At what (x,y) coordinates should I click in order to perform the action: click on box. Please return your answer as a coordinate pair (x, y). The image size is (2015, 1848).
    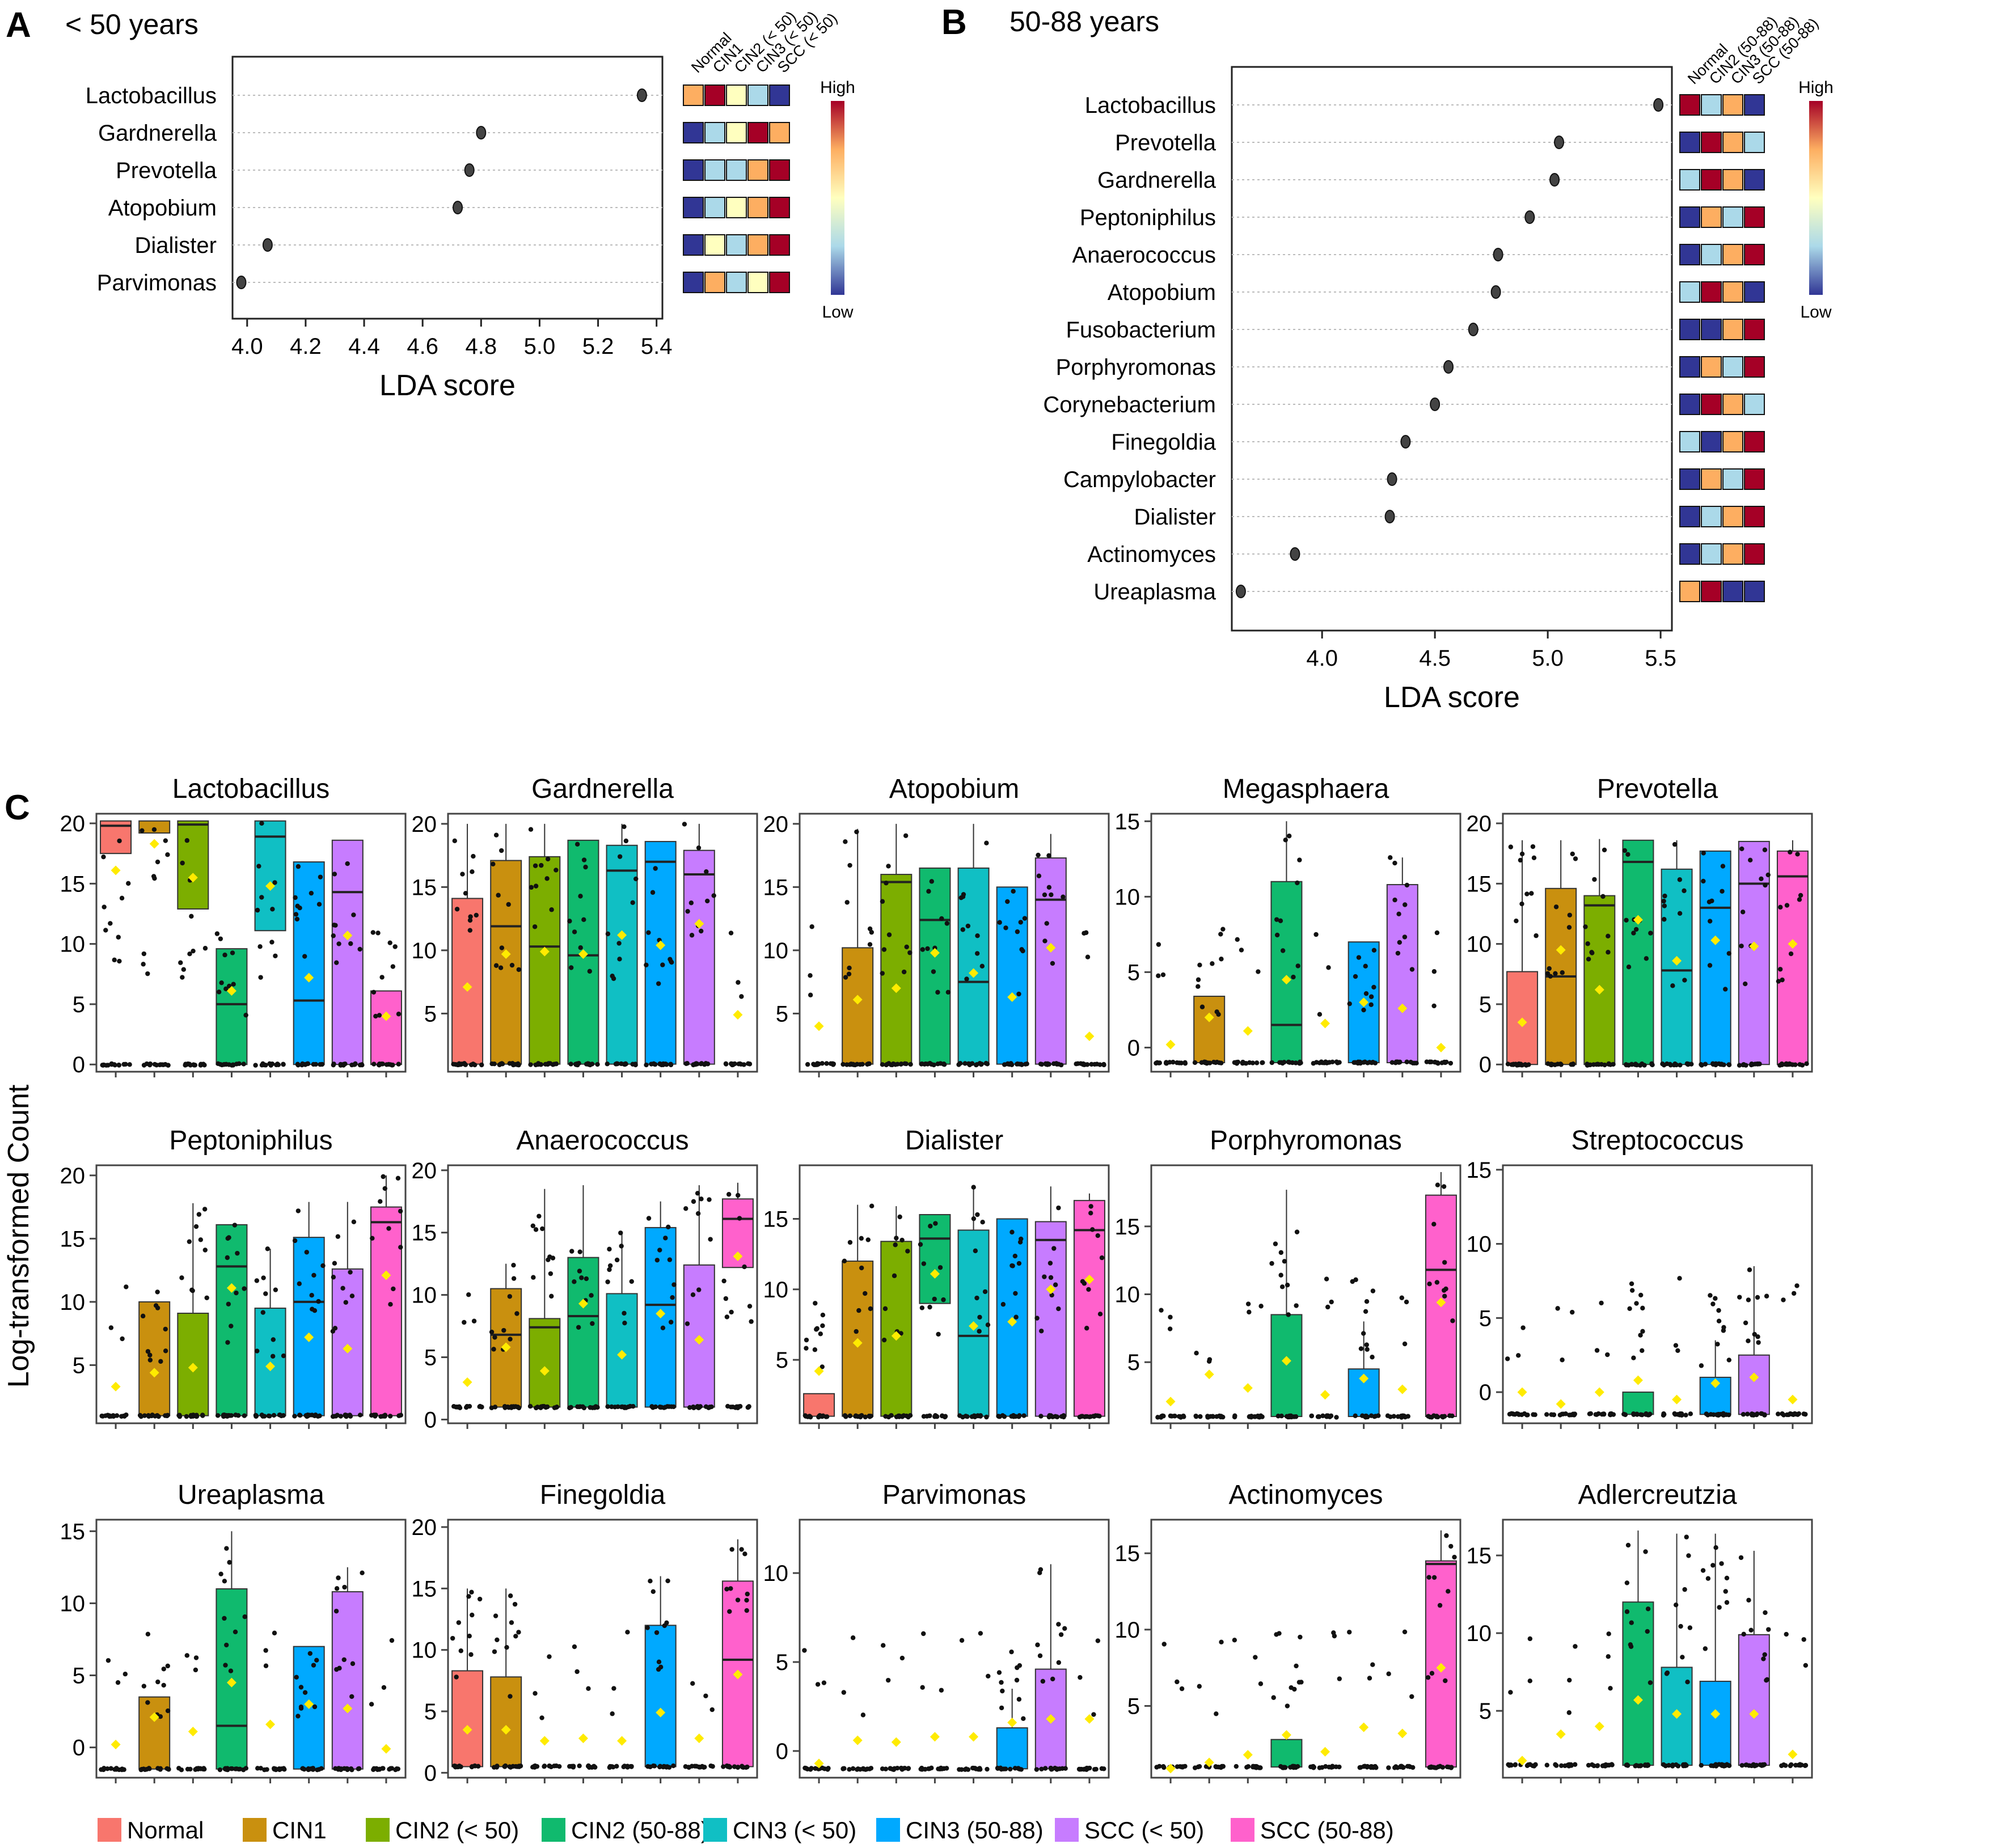
    Looking at the image, I should click on (1638, 1403).